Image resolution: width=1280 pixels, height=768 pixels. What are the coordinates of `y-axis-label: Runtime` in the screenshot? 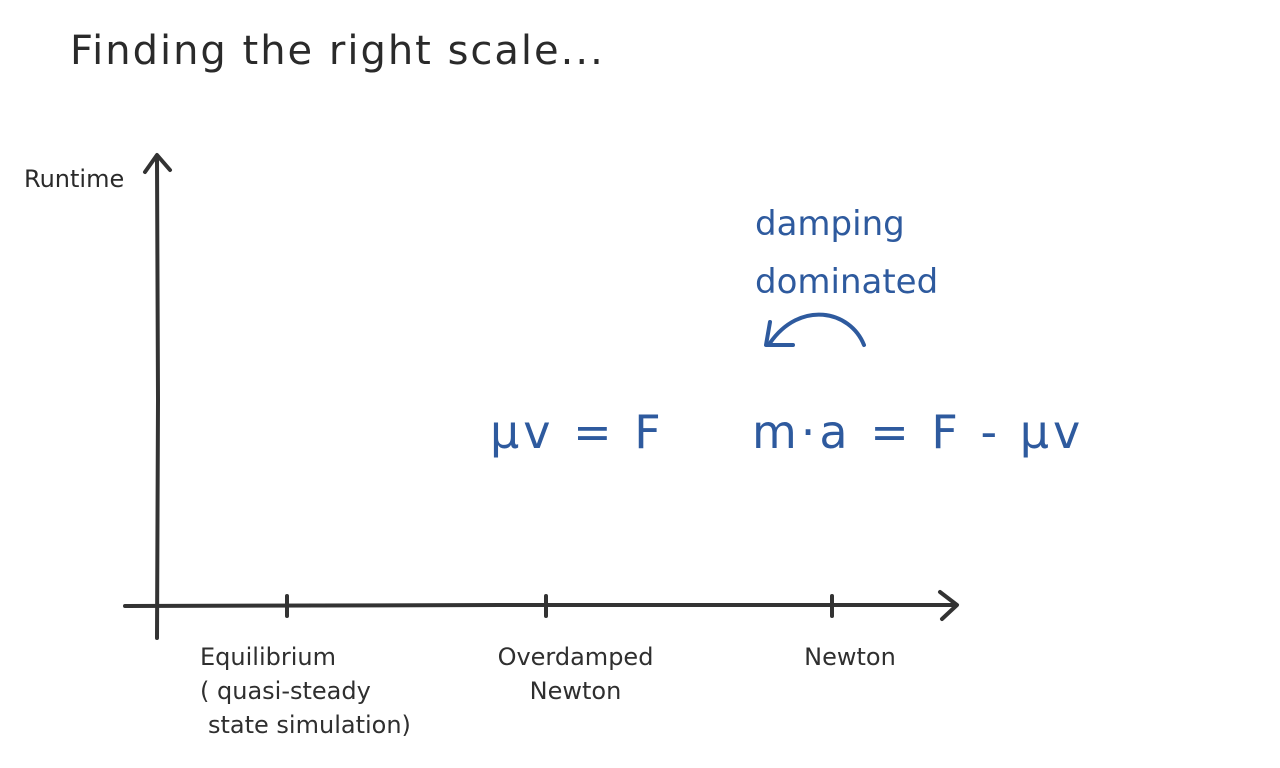 It's located at (74, 179).